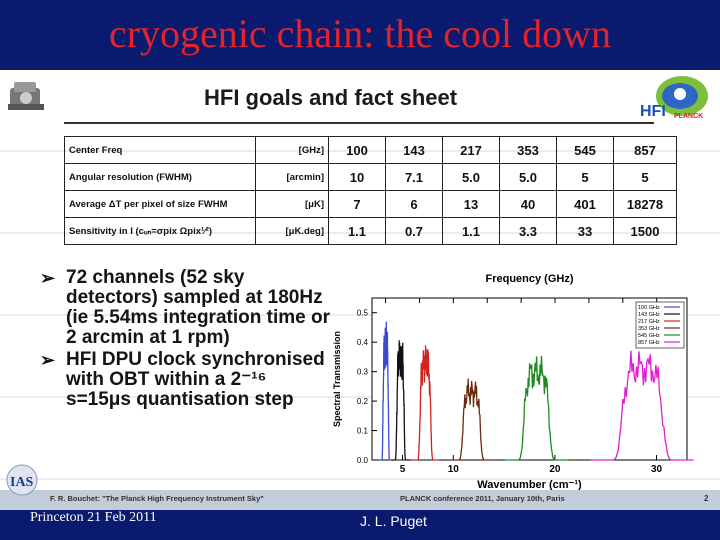 Image resolution: width=720 pixels, height=540 pixels. What do you see at coordinates (360, 33) in the screenshot?
I see `slide-title: cryogenic chain: the cool down` at bounding box center [360, 33].